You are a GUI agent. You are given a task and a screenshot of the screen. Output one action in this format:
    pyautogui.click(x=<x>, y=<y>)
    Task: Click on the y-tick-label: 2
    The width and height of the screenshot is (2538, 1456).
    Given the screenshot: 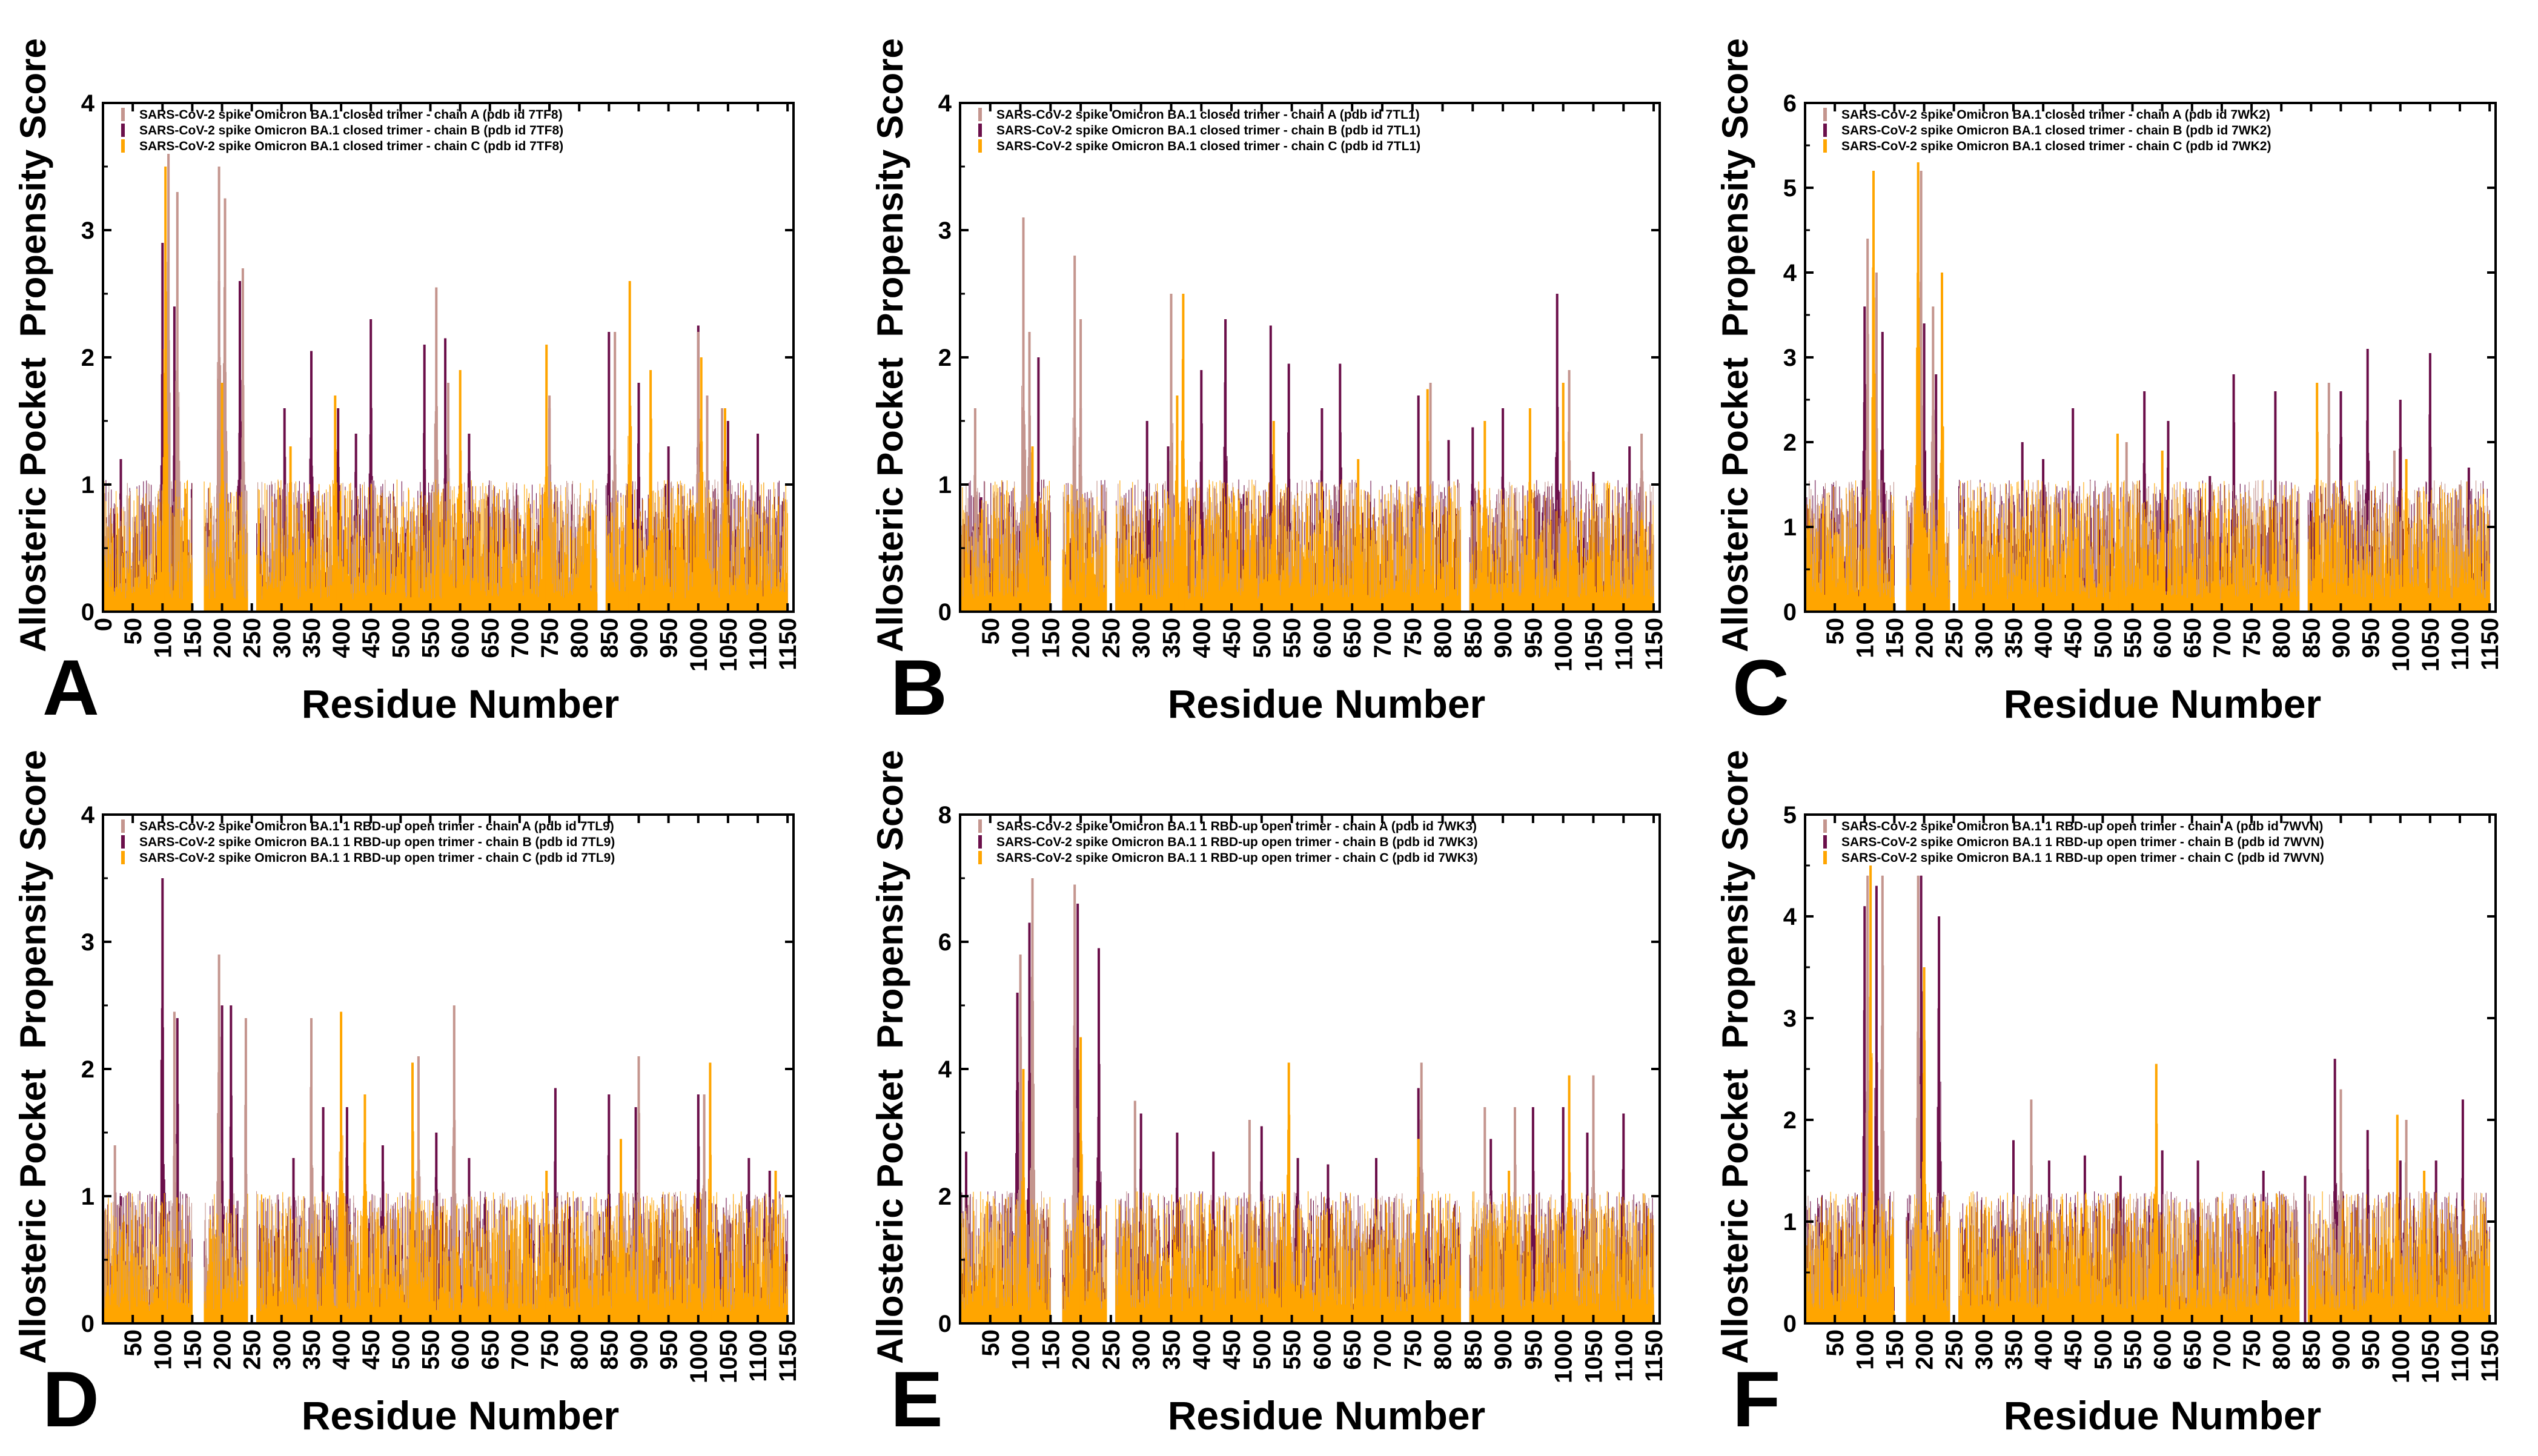 What is the action you would take?
    pyautogui.click(x=87, y=358)
    